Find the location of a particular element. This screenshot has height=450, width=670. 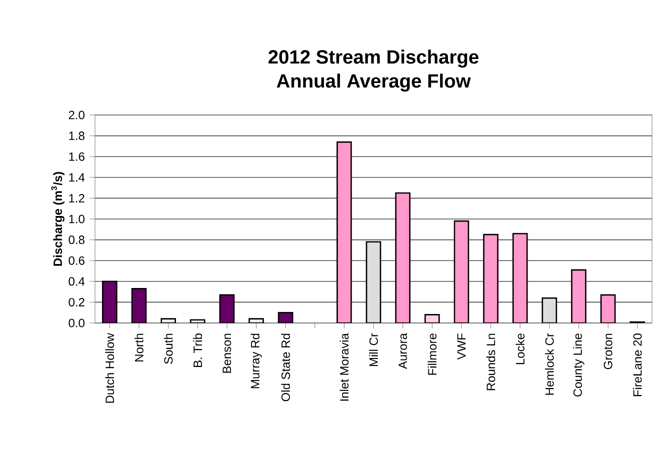

x-tick-label: Hemlock Cr is located at coordinates (549, 364).